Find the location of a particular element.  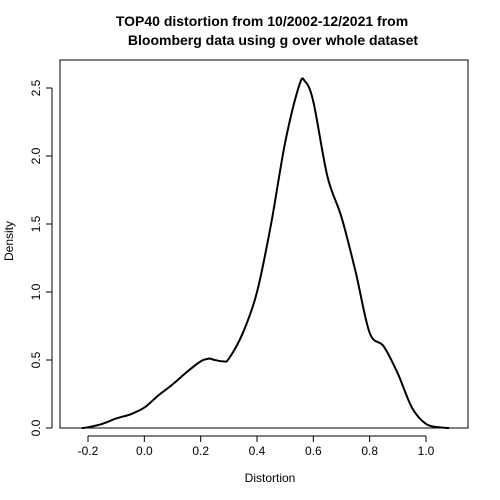

x-tick-label: 0.6 is located at coordinates (313, 451).